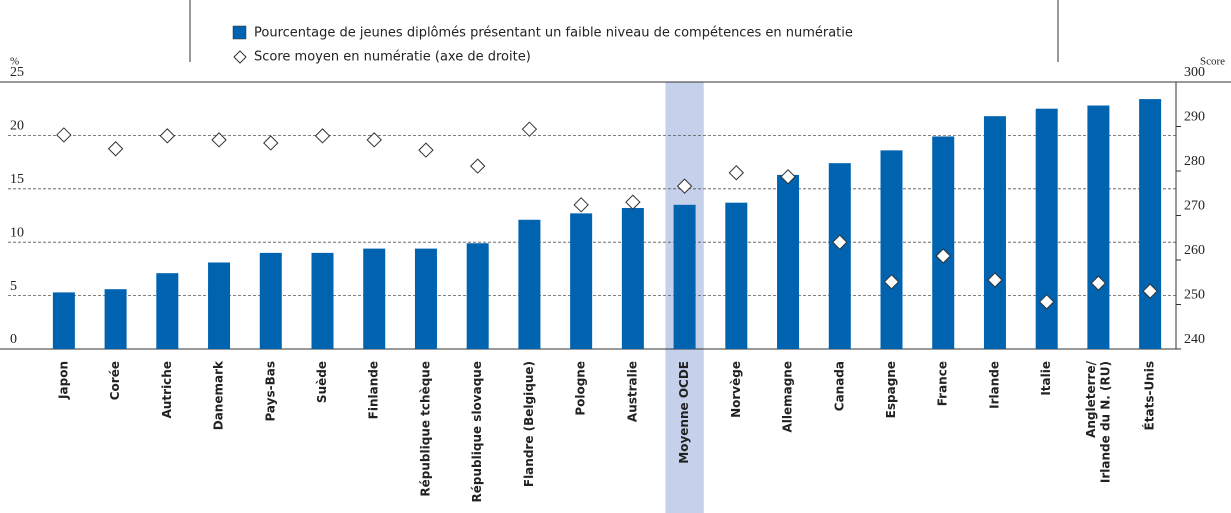  What do you see at coordinates (1046, 378) in the screenshot?
I see `x-tick-label: Italie` at bounding box center [1046, 378].